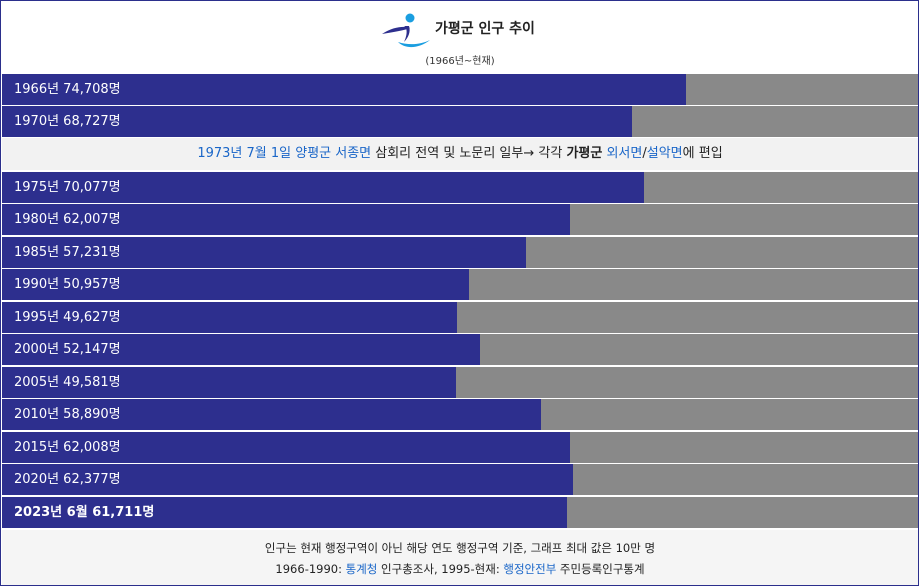  I want to click on population-label: 1990년 50,957명, so click(67, 284).